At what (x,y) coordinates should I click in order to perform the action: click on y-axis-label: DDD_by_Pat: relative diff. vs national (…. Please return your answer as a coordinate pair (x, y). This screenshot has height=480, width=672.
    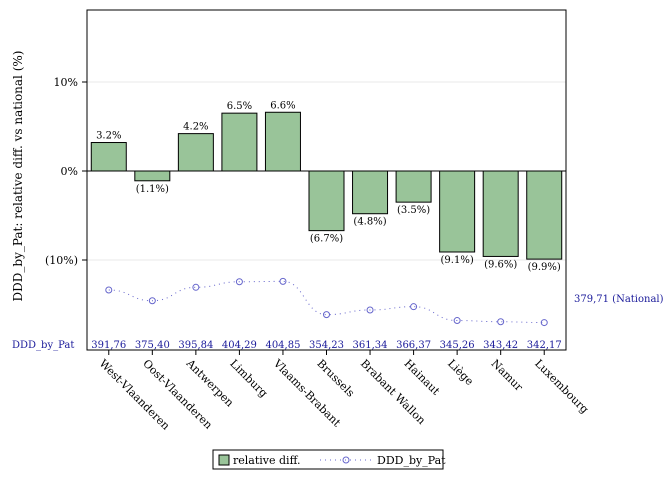
    Looking at the image, I should click on (18, 176).